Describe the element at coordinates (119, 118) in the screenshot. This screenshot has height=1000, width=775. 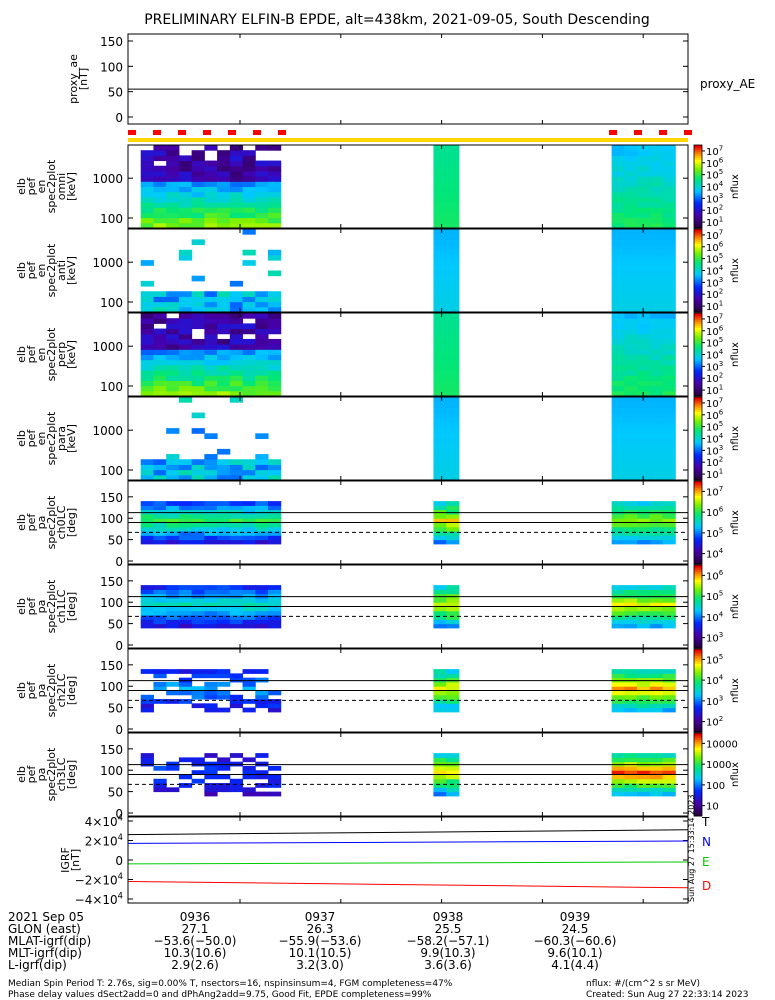
I see `y-tick-label: 0` at that location.